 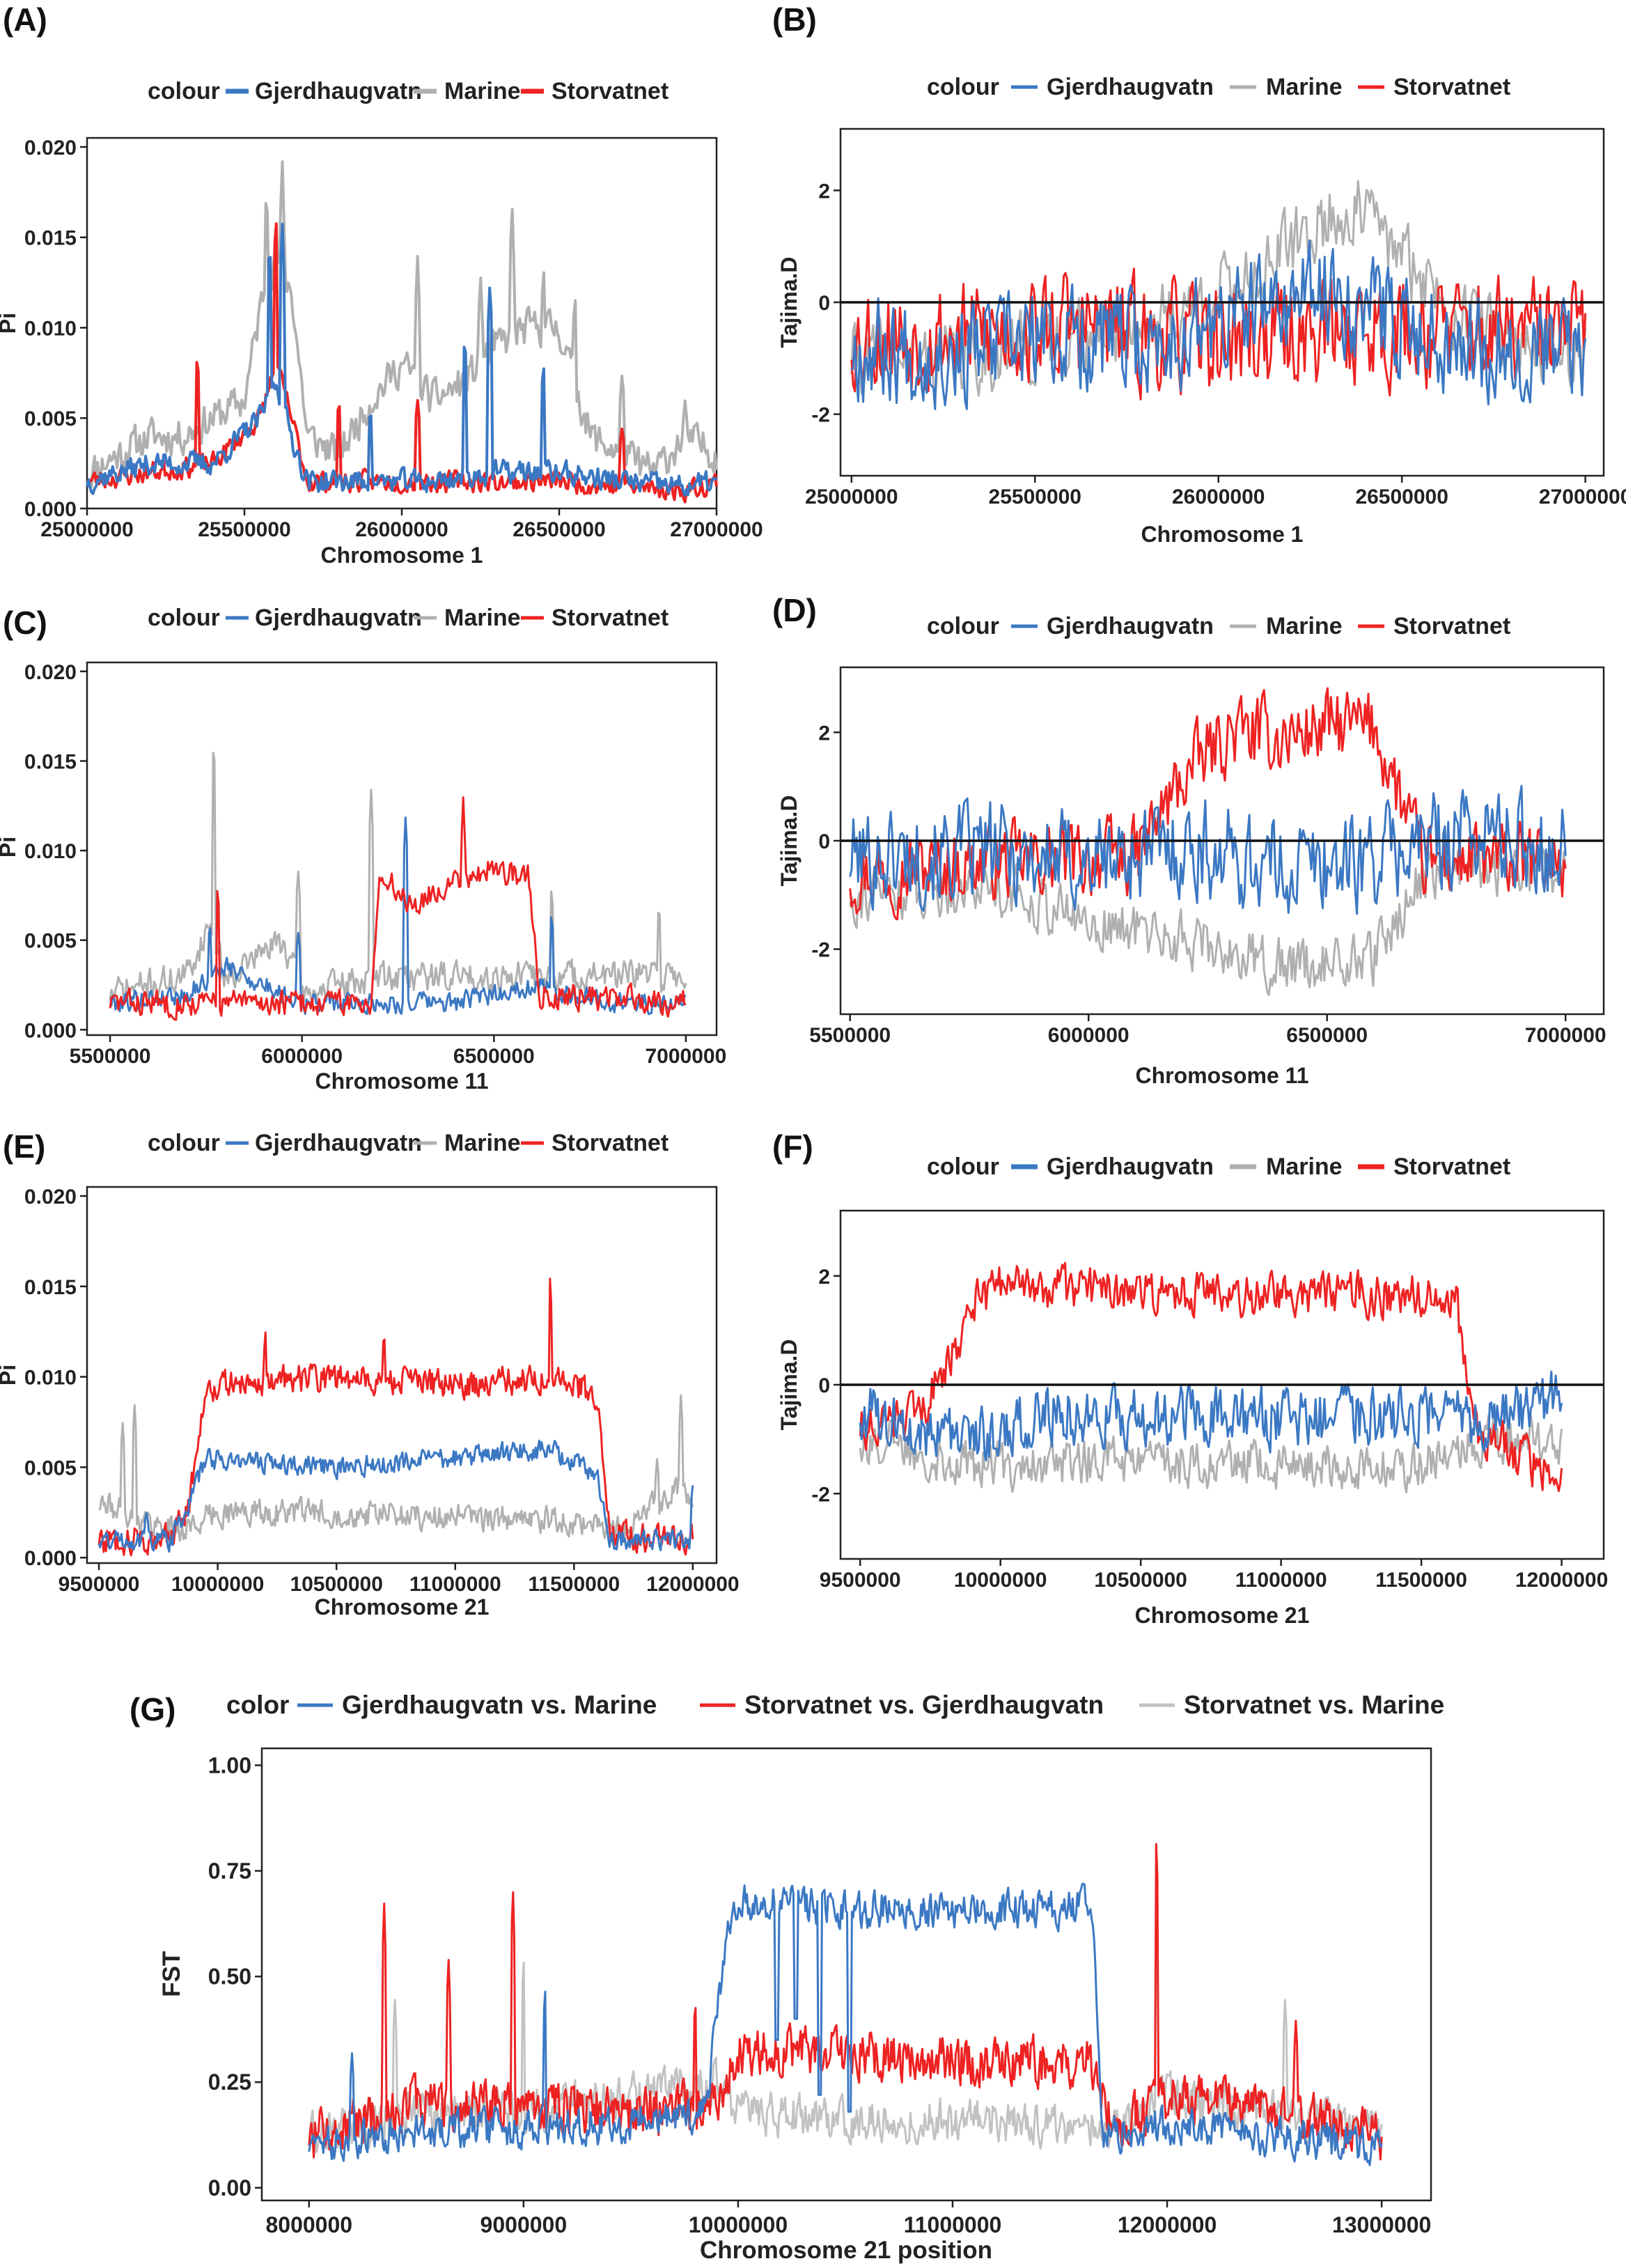 I want to click on series-line-f-storvatnet, so click(x=1211, y=1377).